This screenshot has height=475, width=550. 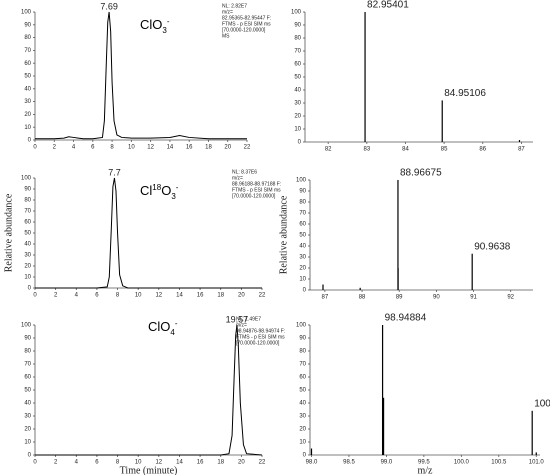 I want to click on x-tick-label: 86, so click(x=482, y=150).